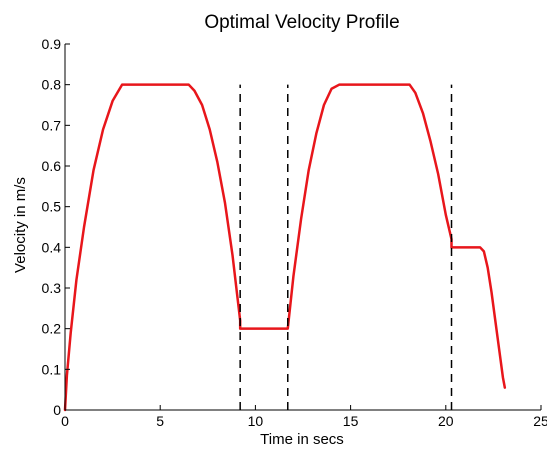 Image resolution: width=547 pixels, height=450 pixels. What do you see at coordinates (52, 329) in the screenshot?
I see `y-tick-label: 0.2` at bounding box center [52, 329].